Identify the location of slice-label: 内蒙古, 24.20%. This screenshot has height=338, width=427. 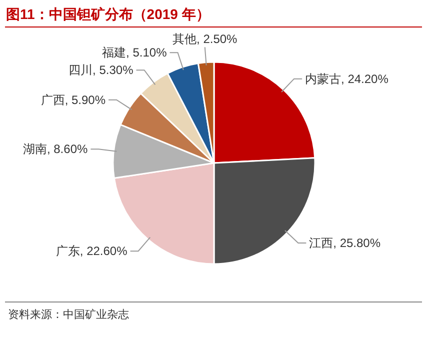
(347, 79).